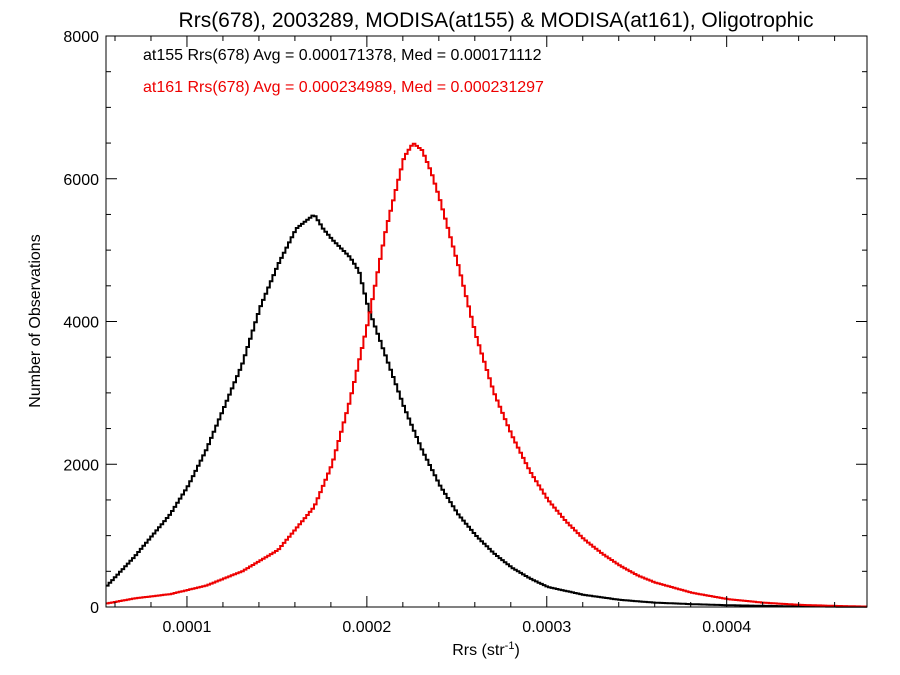 The width and height of the screenshot is (900, 675). What do you see at coordinates (510, 646) in the screenshot?
I see `x-axis-label-superscript: -1` at bounding box center [510, 646].